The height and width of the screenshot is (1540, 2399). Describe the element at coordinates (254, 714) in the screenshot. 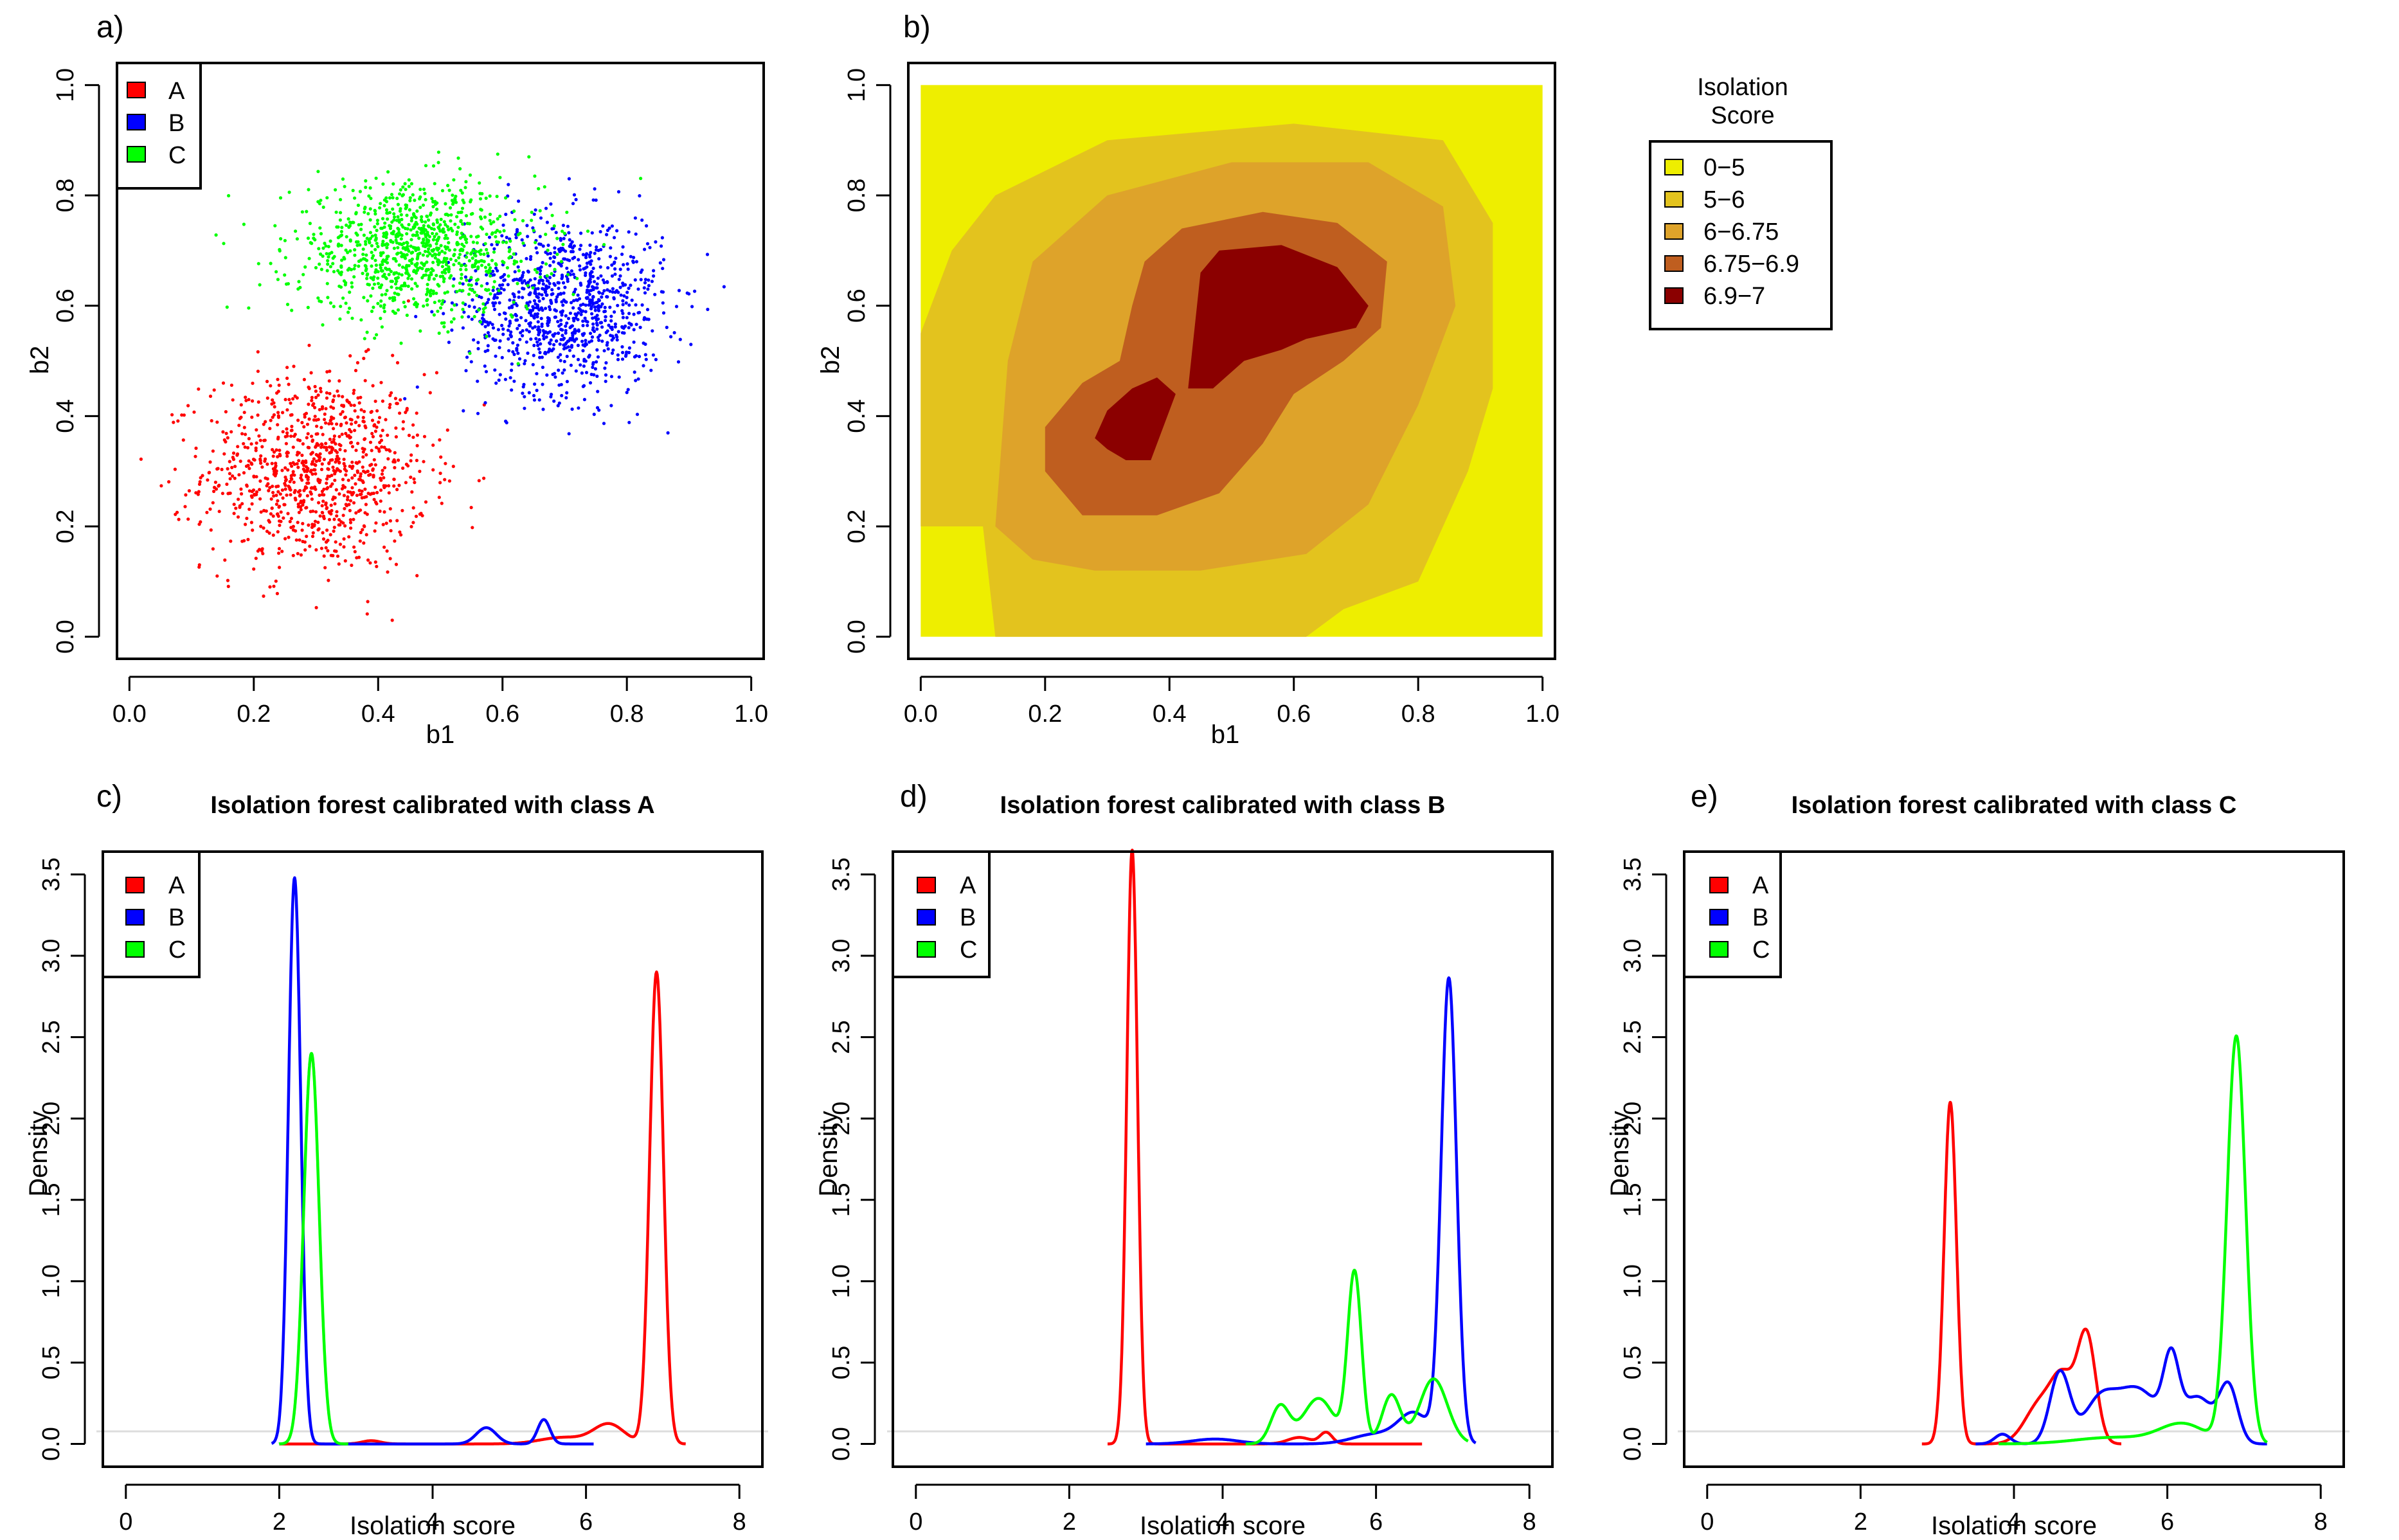

I see `x-tick-label: 0.2` at that location.